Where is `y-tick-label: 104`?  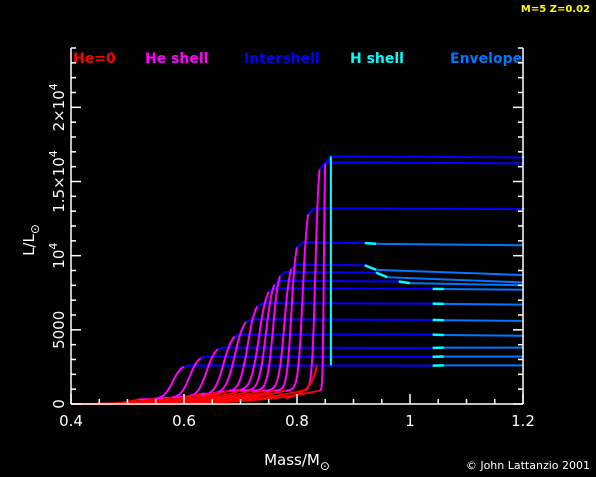
y-tick-label: 104 is located at coordinates (57, 256).